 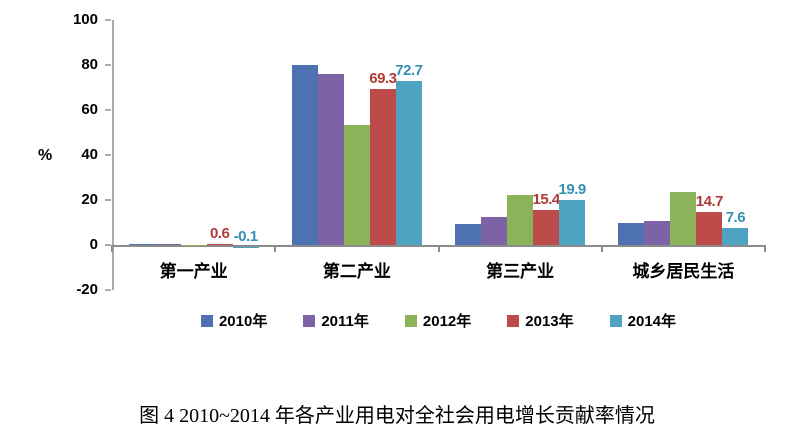 What do you see at coordinates (735, 217) in the screenshot?
I see `value-label: 7.6` at bounding box center [735, 217].